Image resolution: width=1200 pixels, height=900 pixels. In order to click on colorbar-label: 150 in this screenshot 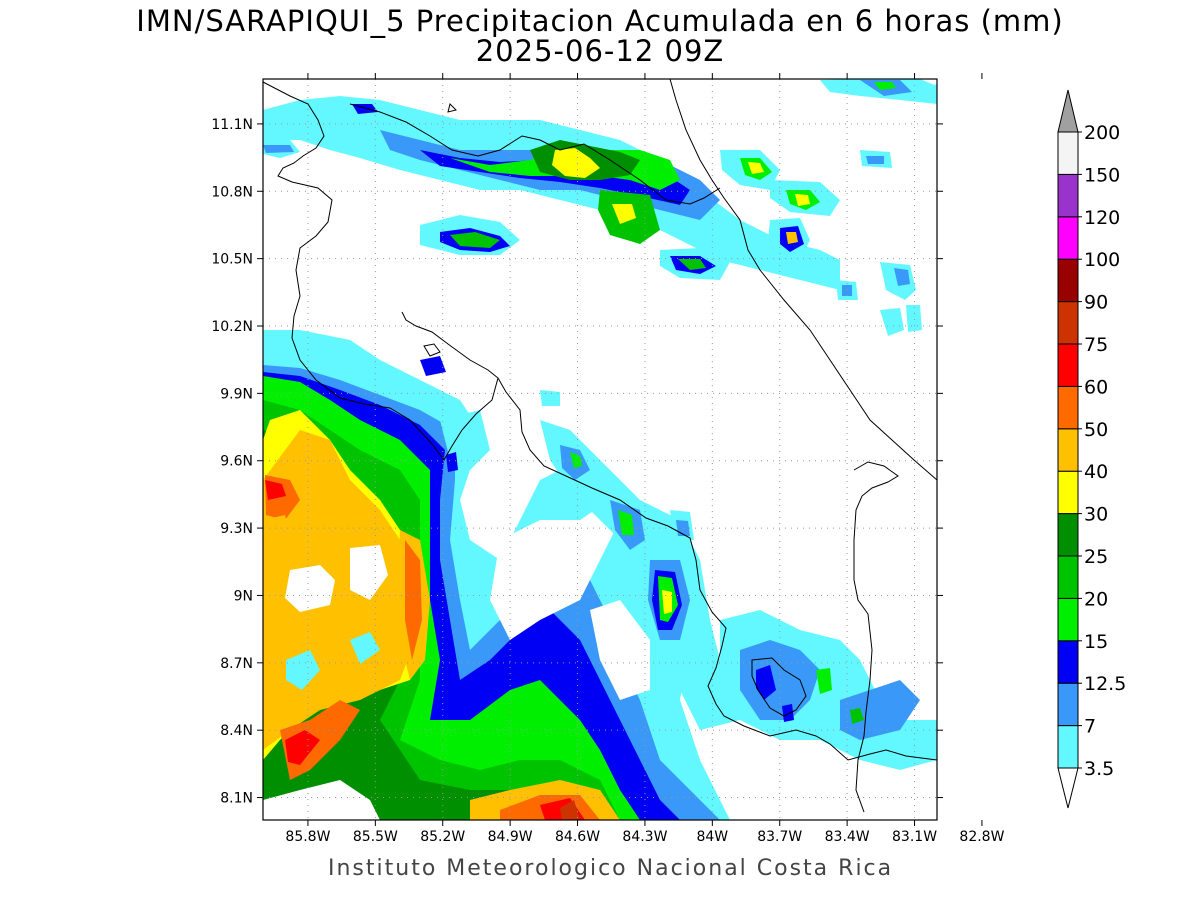, I will do `click(1102, 175)`.